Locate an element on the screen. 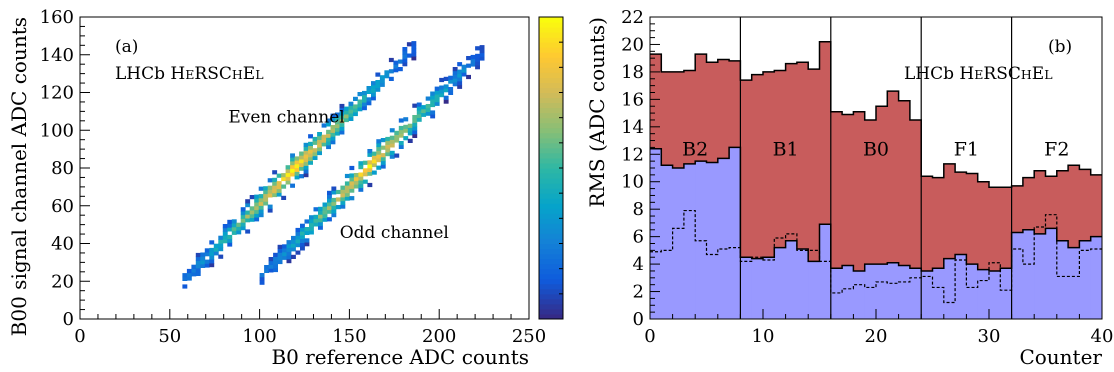 The image size is (1114, 372). y-tick-label-b: 0 is located at coordinates (638, 319).